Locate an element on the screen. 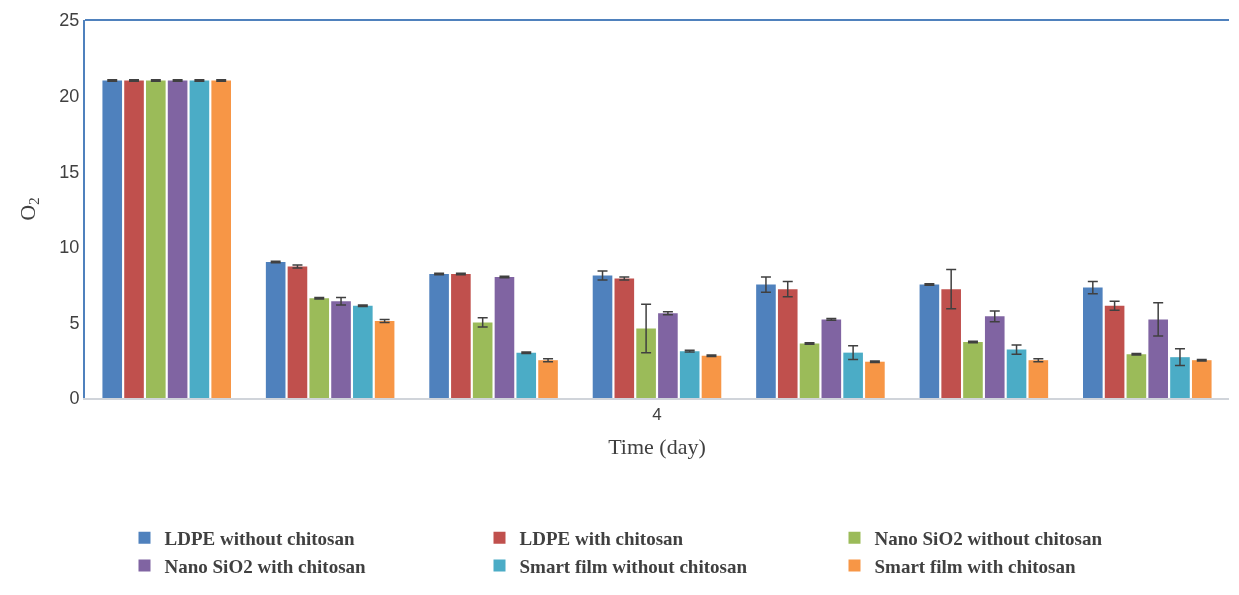  y-tick-label: 20 is located at coordinates (69, 95).